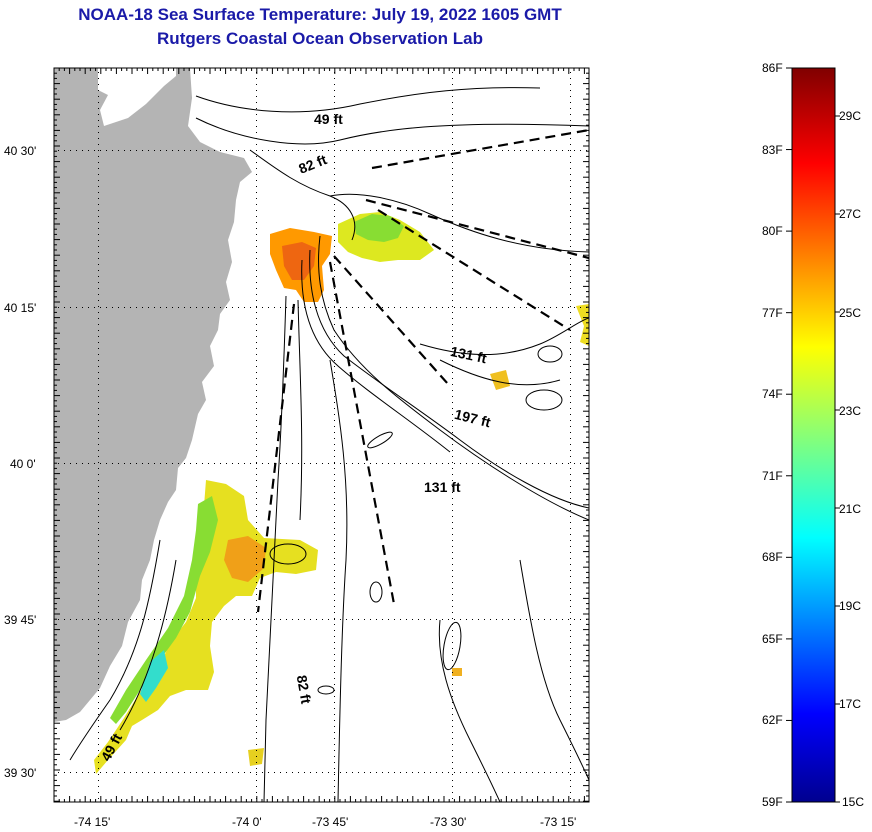 The height and width of the screenshot is (832, 872). What do you see at coordinates (850, 116) in the screenshot?
I see `colorbar-label-c: 29C` at bounding box center [850, 116].